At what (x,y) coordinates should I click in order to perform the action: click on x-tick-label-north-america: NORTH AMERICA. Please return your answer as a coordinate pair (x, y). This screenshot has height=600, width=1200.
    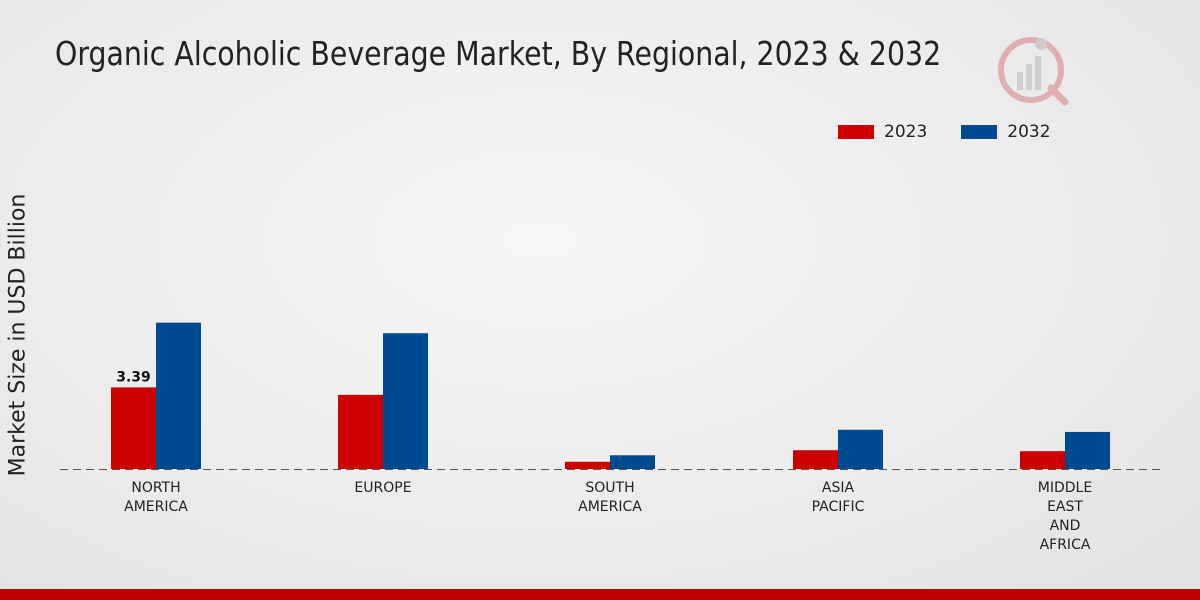
    Looking at the image, I should click on (156, 497).